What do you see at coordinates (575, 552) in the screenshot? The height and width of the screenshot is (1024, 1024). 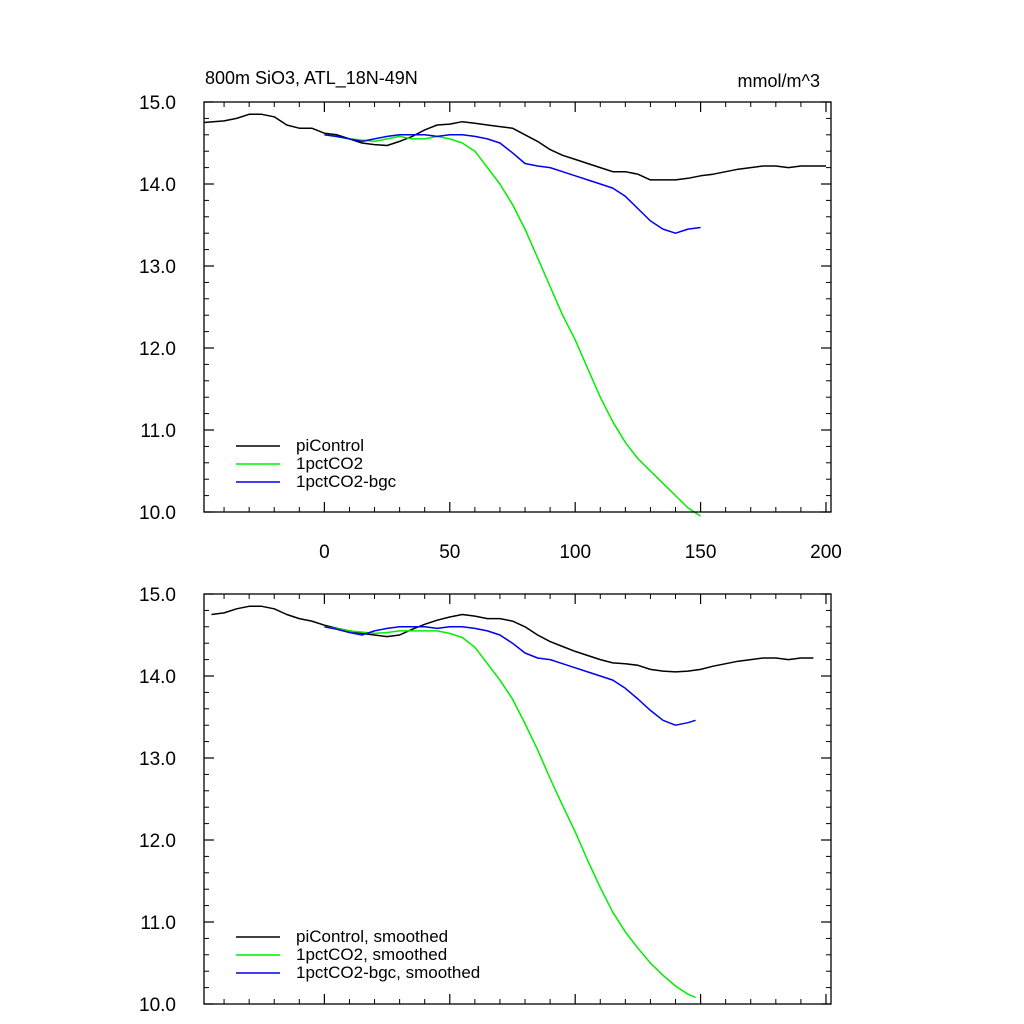 I see `x-tick-label: 100` at bounding box center [575, 552].